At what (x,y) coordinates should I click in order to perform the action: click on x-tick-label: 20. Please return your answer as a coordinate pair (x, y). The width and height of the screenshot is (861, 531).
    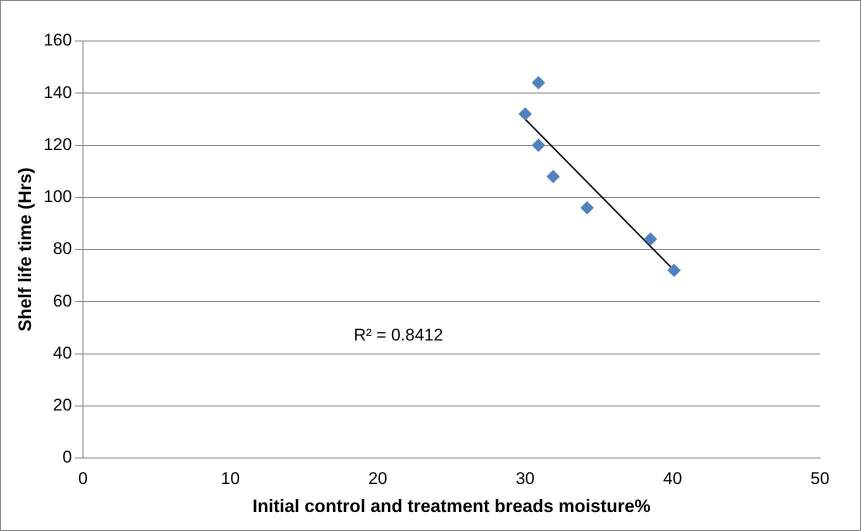
    Looking at the image, I should click on (378, 478).